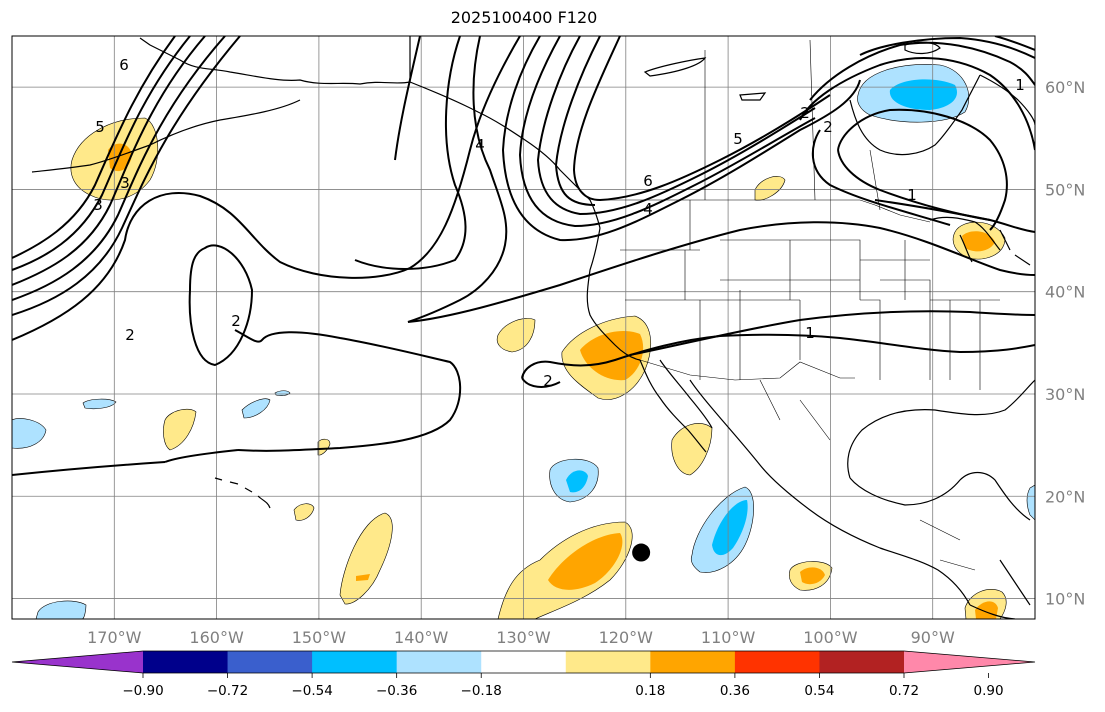 This screenshot has height=712, width=1105. What do you see at coordinates (242, 493) in the screenshot?
I see `coastline-hawaii` at bounding box center [242, 493].